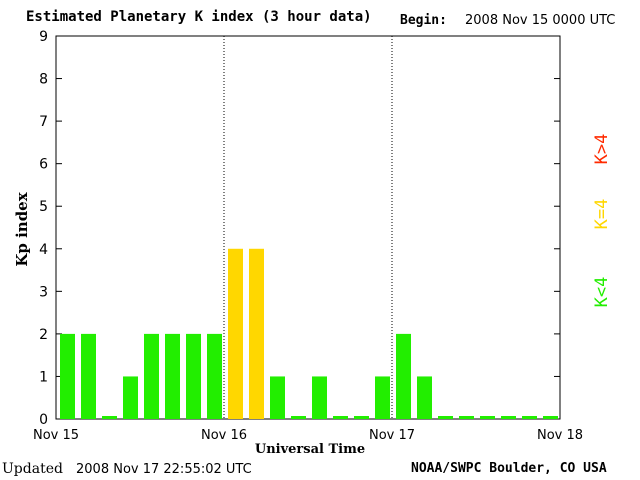  Describe the element at coordinates (602, 292) in the screenshot. I see `legend-k-below-4: K<4` at that location.